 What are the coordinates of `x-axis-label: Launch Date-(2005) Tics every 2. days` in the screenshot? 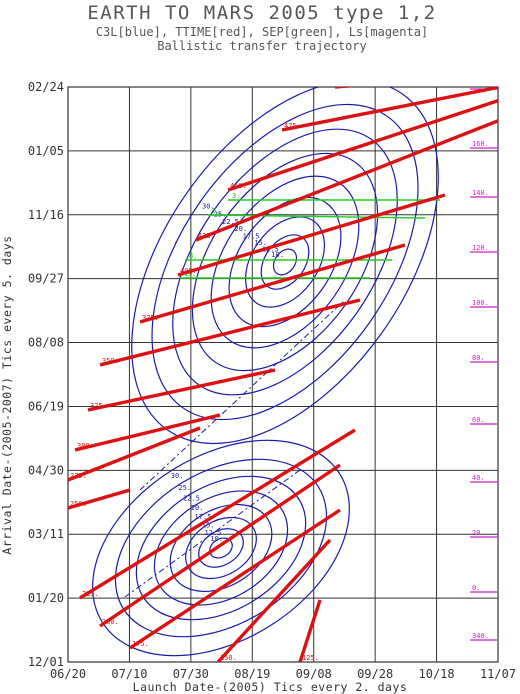 It's located at (270, 687).